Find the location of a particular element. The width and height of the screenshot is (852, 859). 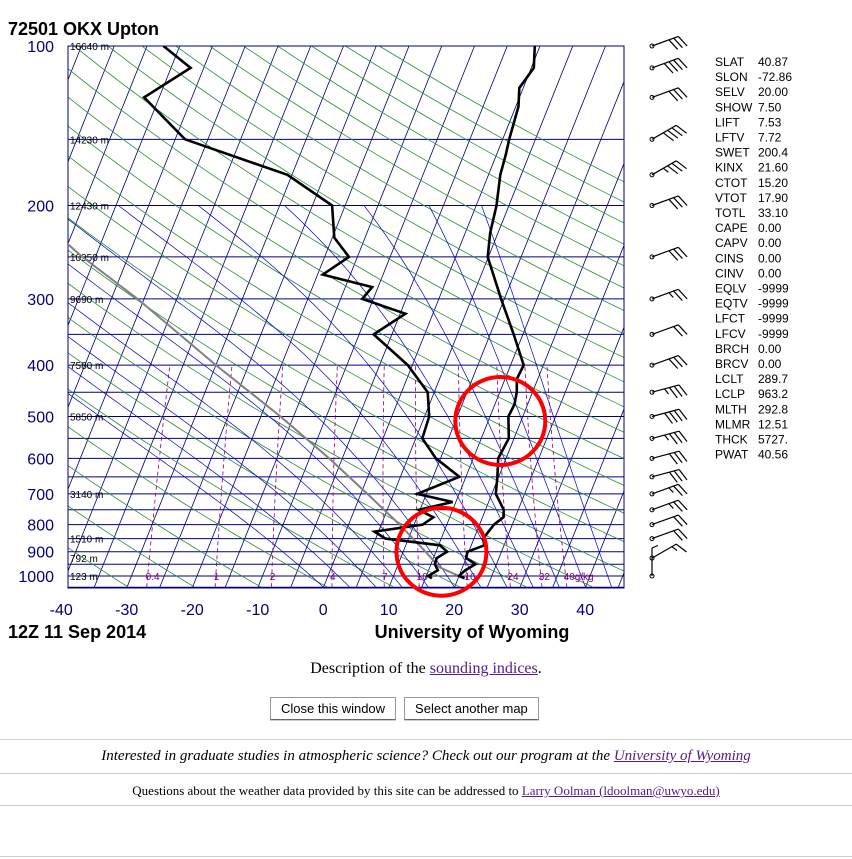

index-name: LFCV is located at coordinates (730, 334).